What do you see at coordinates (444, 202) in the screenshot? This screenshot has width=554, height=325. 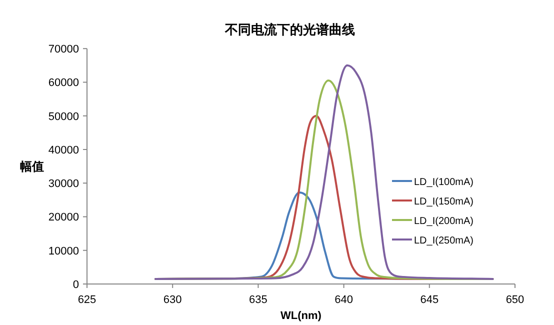 I see `legend-label: LD_I(150mA)` at bounding box center [444, 202].